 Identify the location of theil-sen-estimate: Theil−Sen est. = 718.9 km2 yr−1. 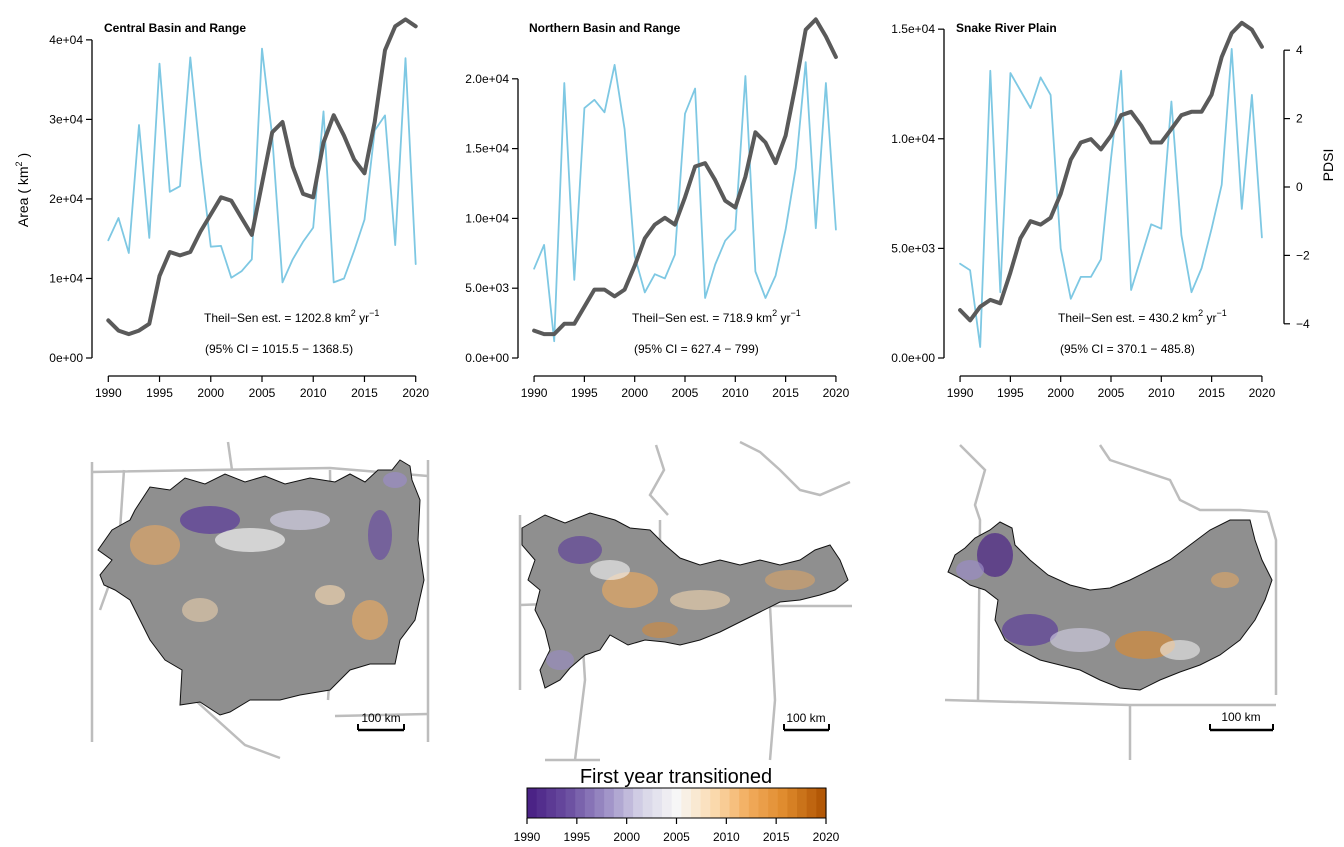
(716, 316).